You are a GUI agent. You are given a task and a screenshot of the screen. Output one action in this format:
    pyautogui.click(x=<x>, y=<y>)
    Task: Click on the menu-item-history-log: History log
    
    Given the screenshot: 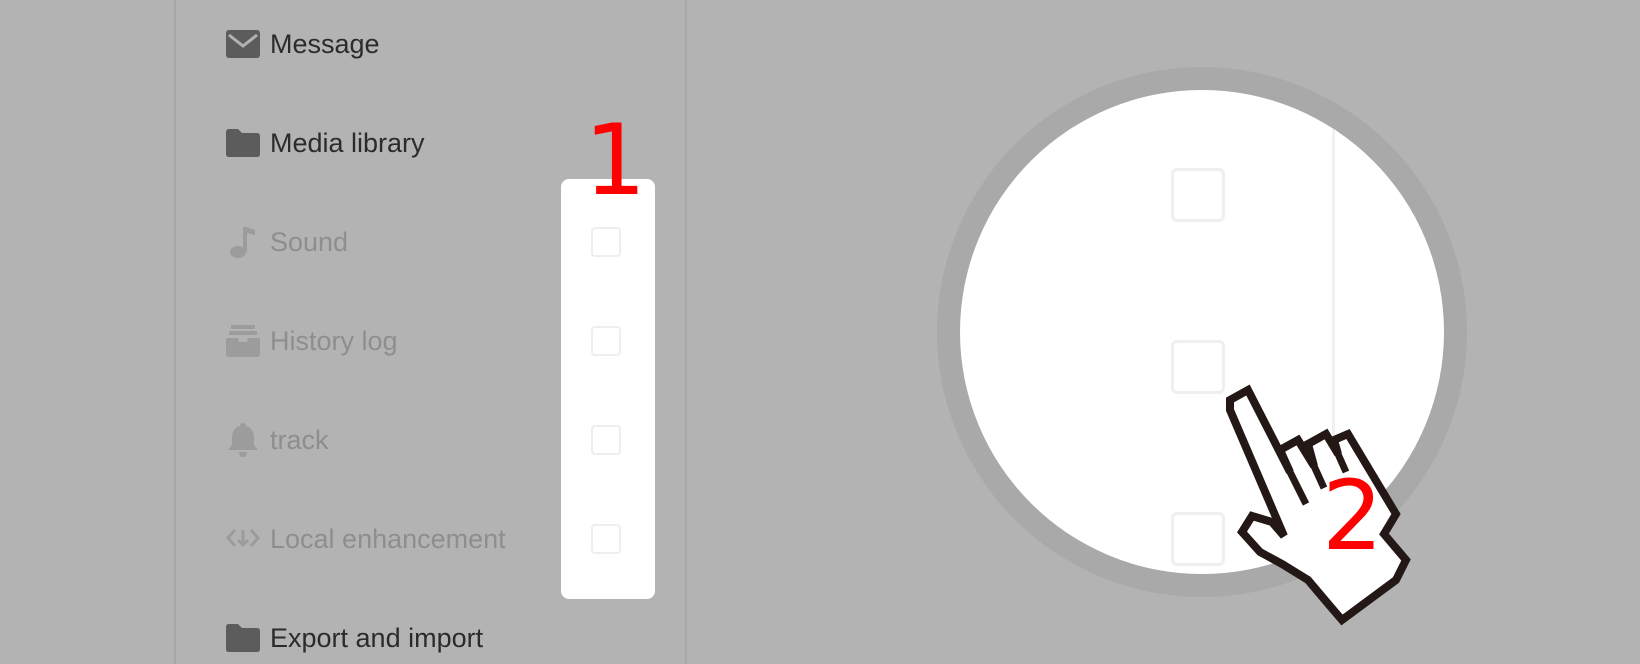 What is the action you would take?
    pyautogui.click(x=312, y=341)
    